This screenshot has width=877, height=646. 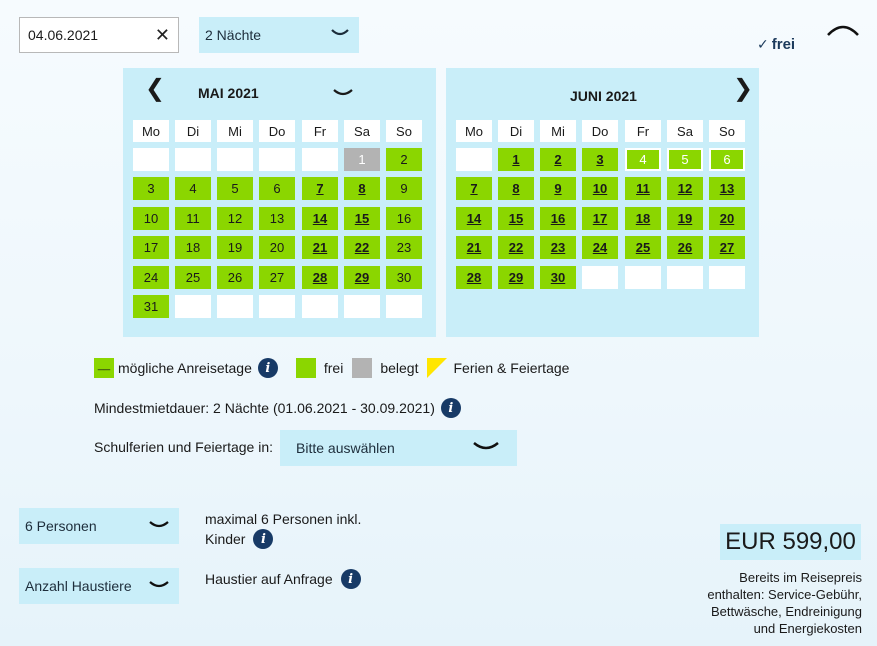 What do you see at coordinates (727, 218) in the screenshot?
I see `day-cell-june-20: 20` at bounding box center [727, 218].